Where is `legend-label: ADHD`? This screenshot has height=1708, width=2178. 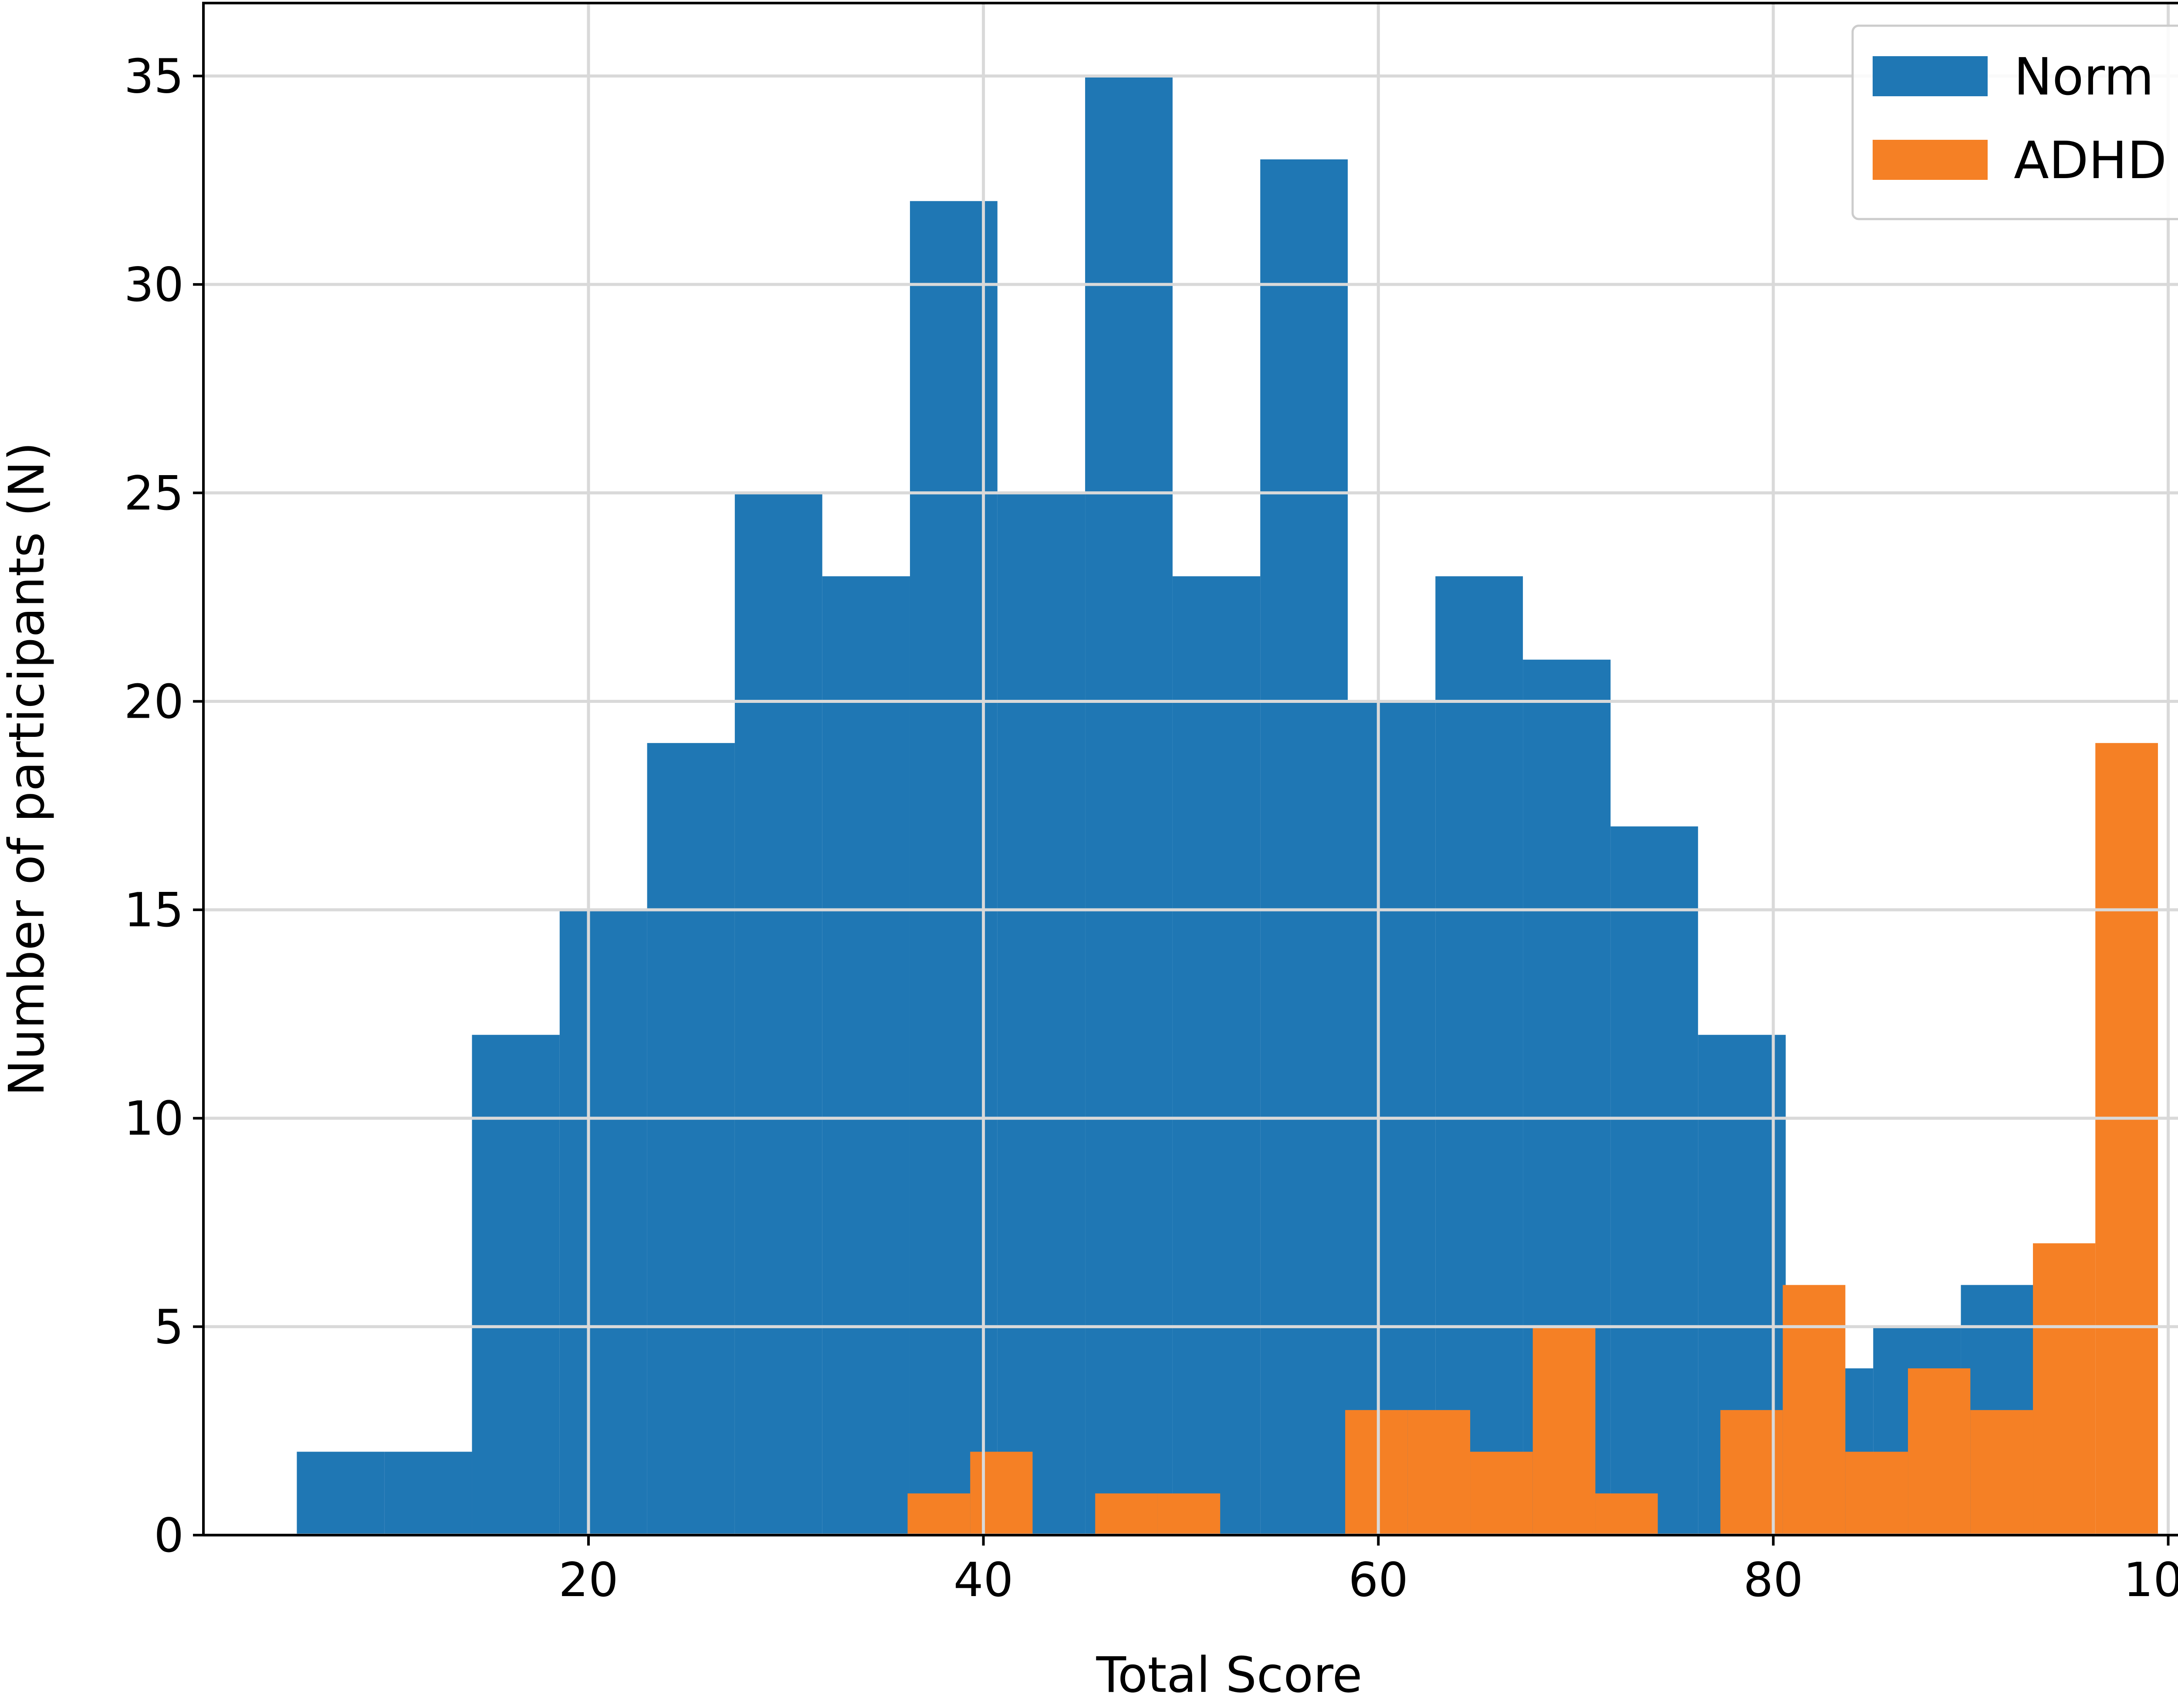 legend-label: ADHD is located at coordinates (2090, 160).